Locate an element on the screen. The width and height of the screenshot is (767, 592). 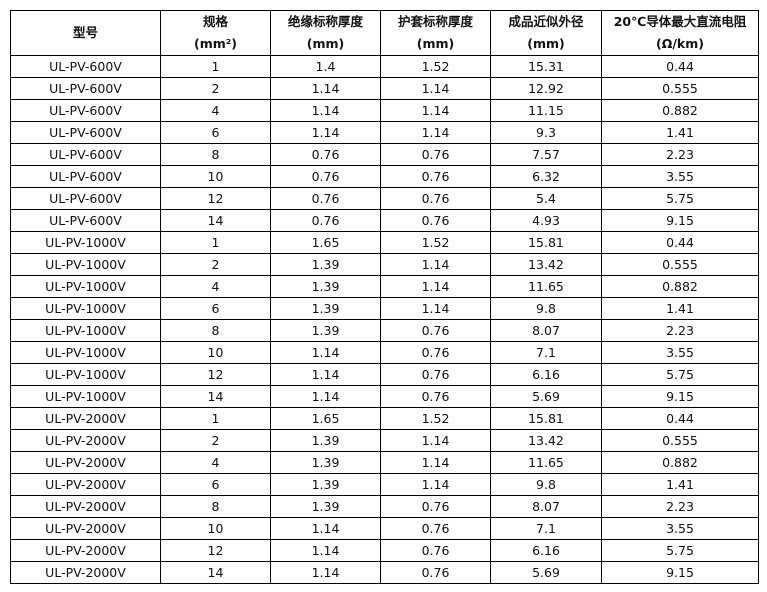
header-line1: 规格 is located at coordinates (215, 21).